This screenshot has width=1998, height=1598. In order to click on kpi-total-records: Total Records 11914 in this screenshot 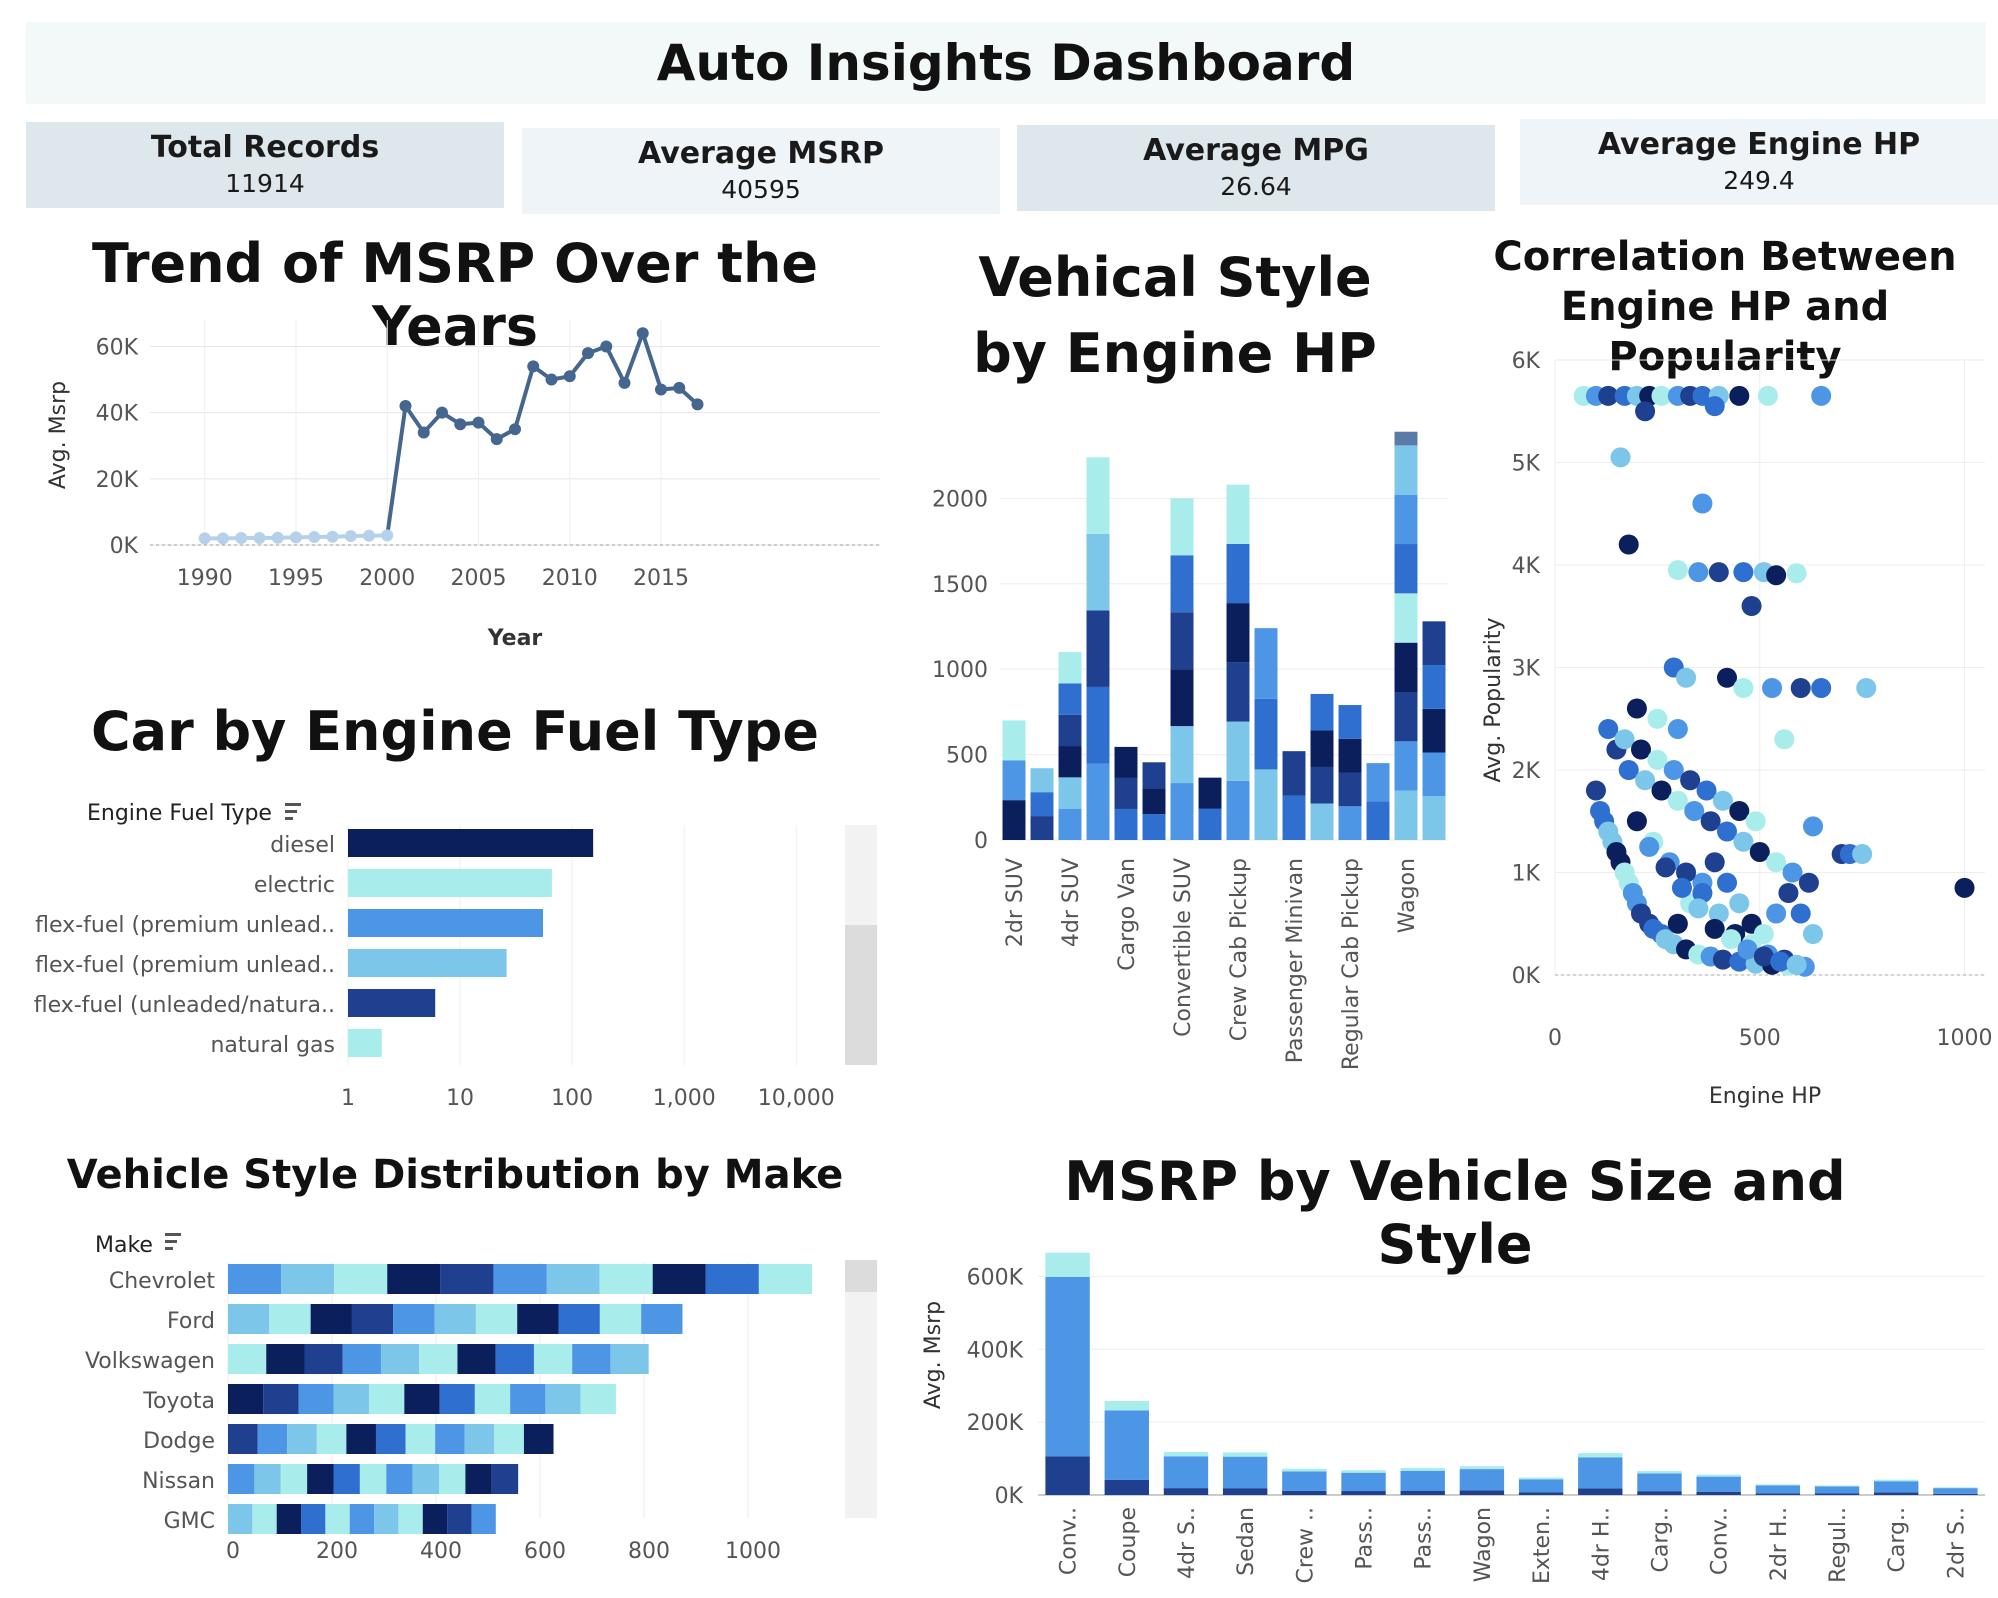, I will do `click(265, 165)`.